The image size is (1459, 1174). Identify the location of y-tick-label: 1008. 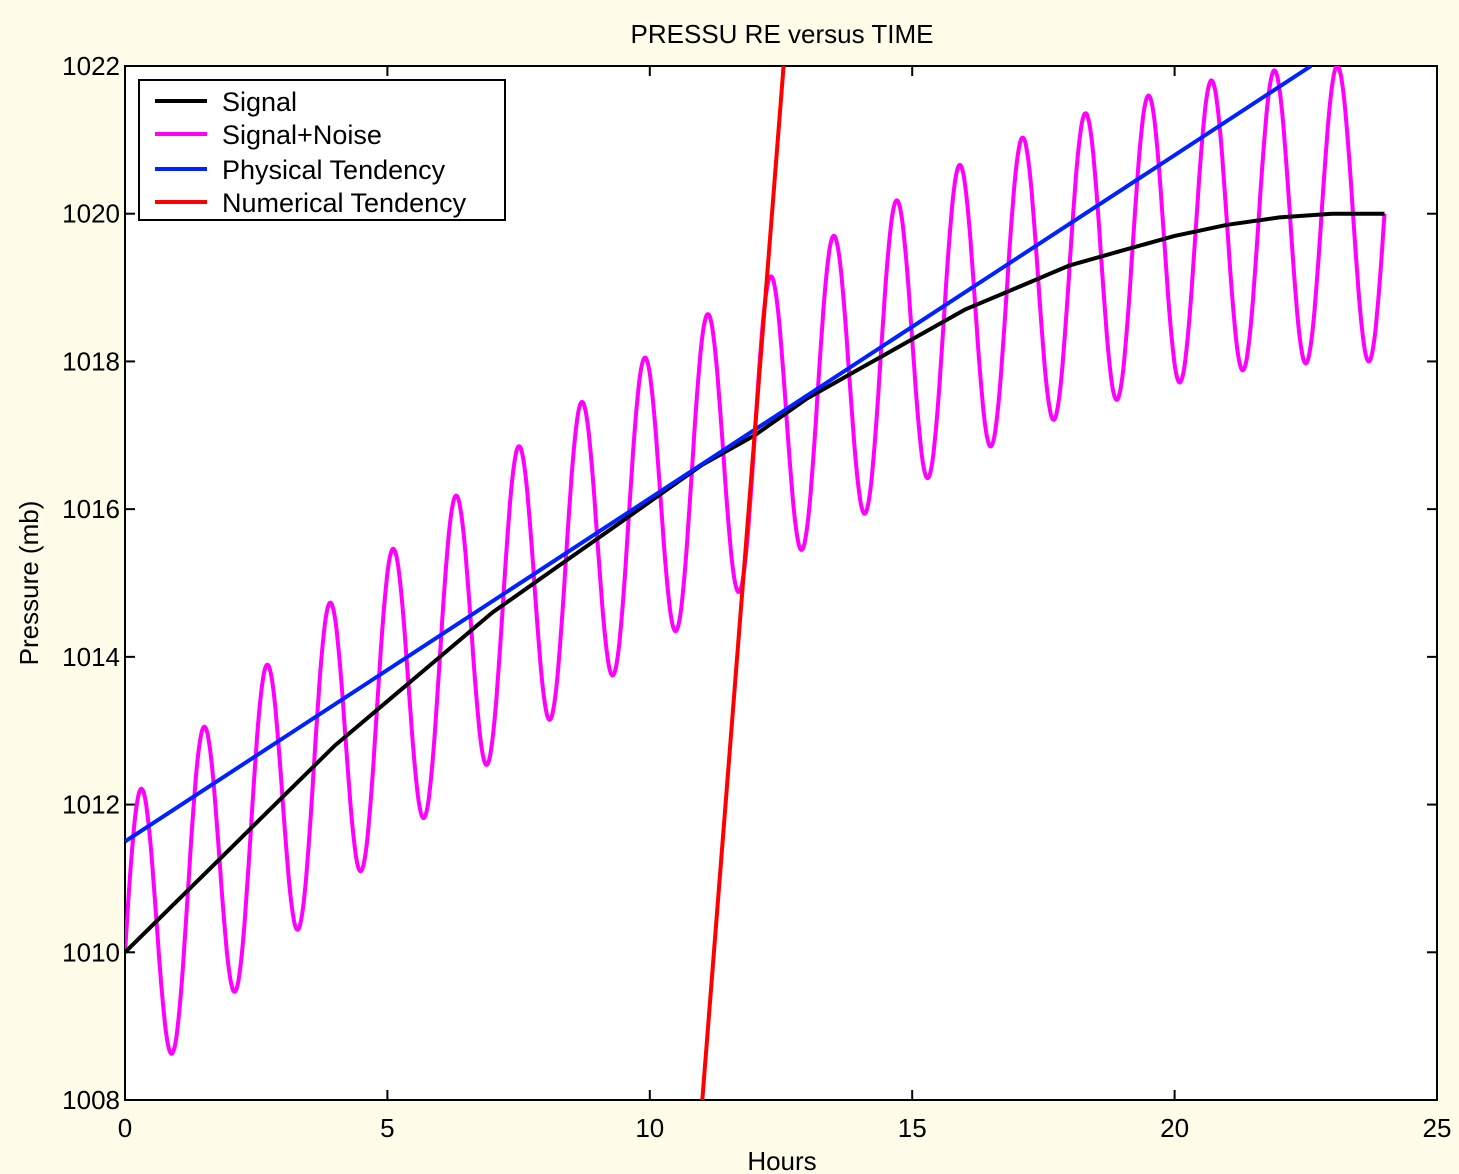
(91, 1100).